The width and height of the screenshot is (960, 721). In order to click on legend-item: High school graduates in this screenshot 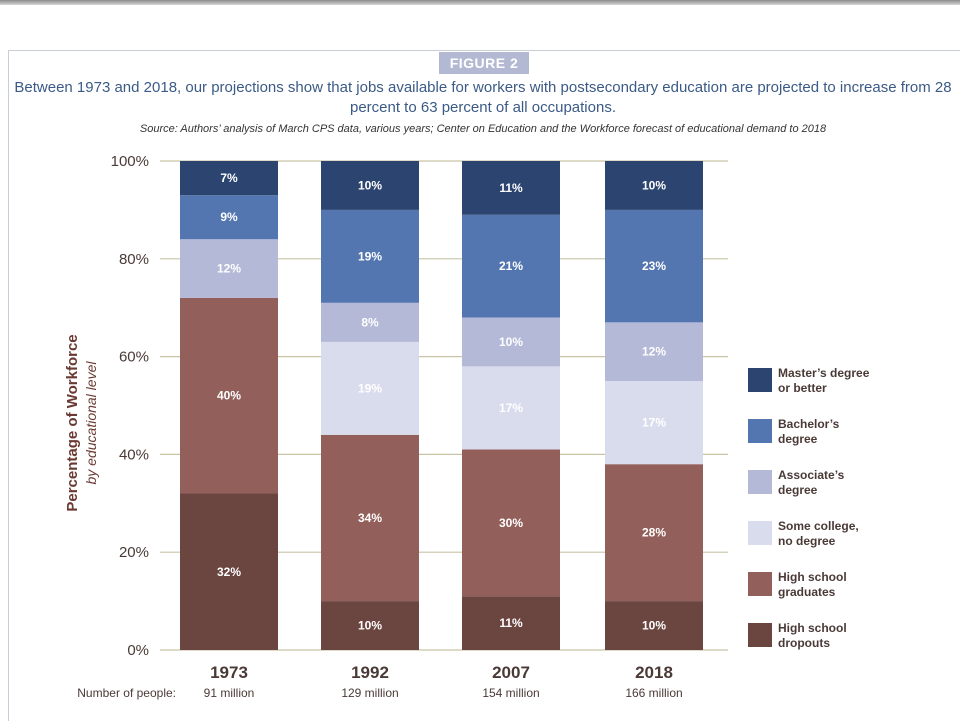, I will do `click(848, 588)`.